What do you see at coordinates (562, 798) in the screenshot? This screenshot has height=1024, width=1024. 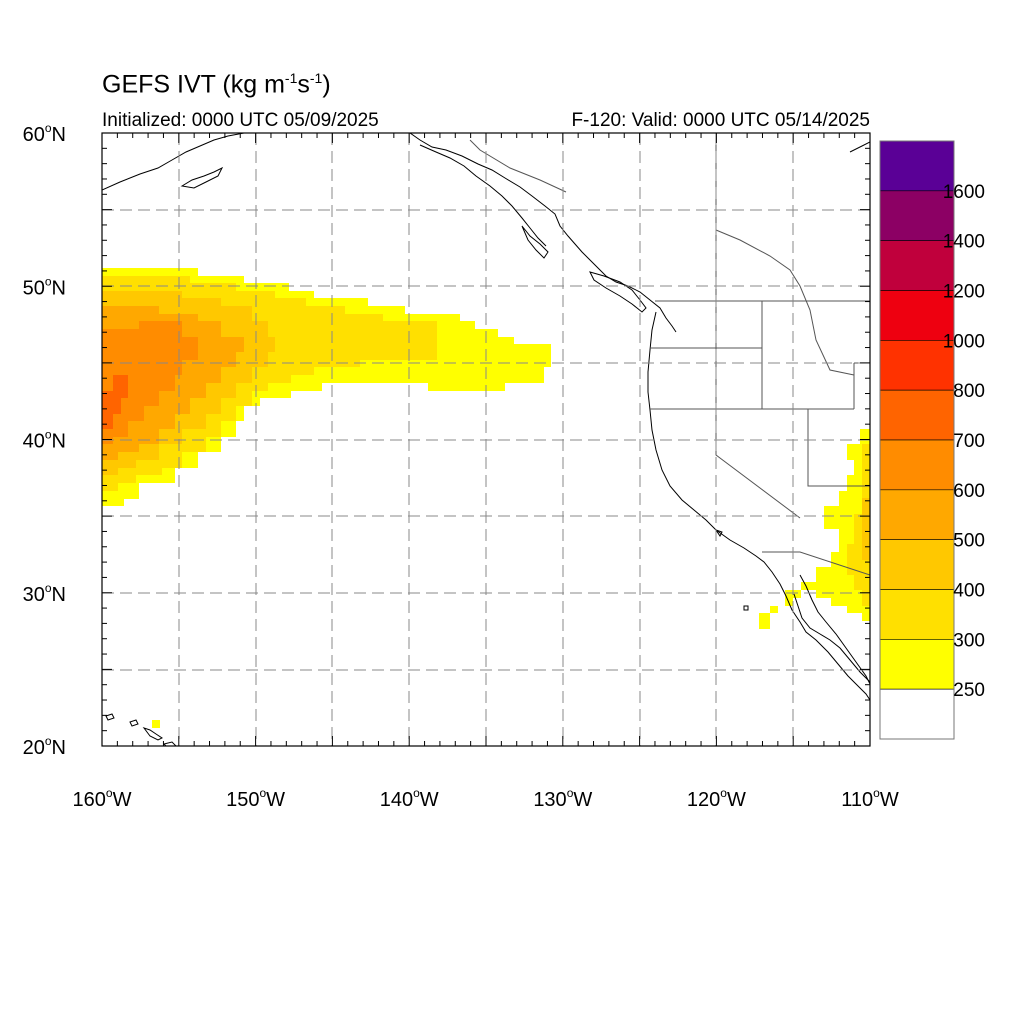 I see `longitude-label: 130oW` at bounding box center [562, 798].